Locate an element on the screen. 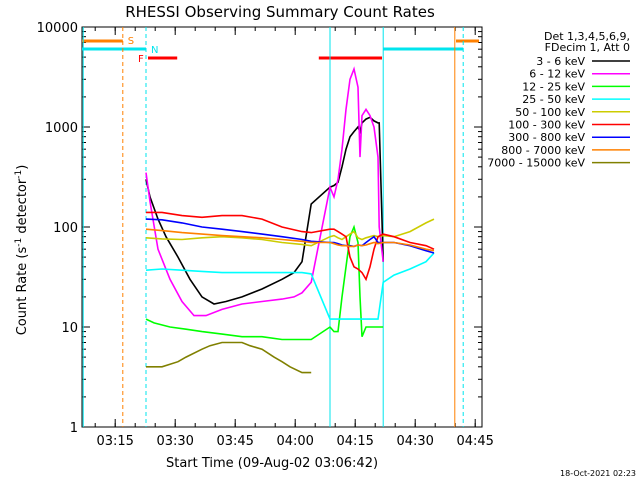 This screenshot has width=640, height=480. legend-label: 300 - 800 keV is located at coordinates (546, 137).